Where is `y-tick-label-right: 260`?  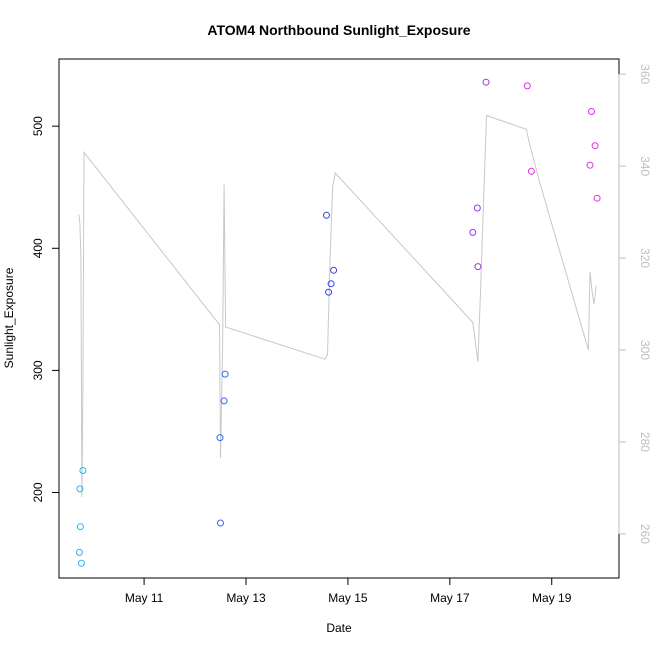 y-tick-label-right: 260 is located at coordinates (644, 534).